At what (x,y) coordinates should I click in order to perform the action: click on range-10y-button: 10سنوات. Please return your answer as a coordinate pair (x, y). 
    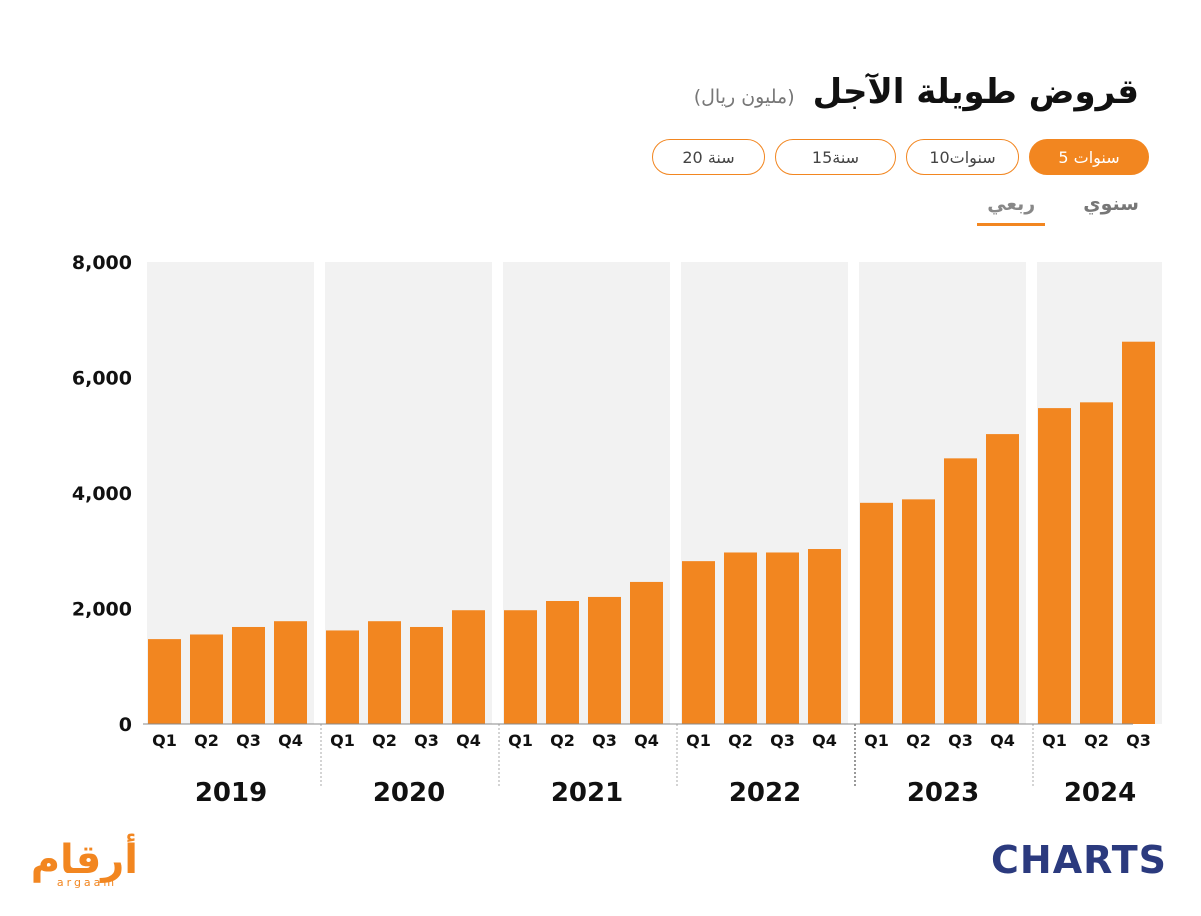
    Looking at the image, I should click on (962, 157).